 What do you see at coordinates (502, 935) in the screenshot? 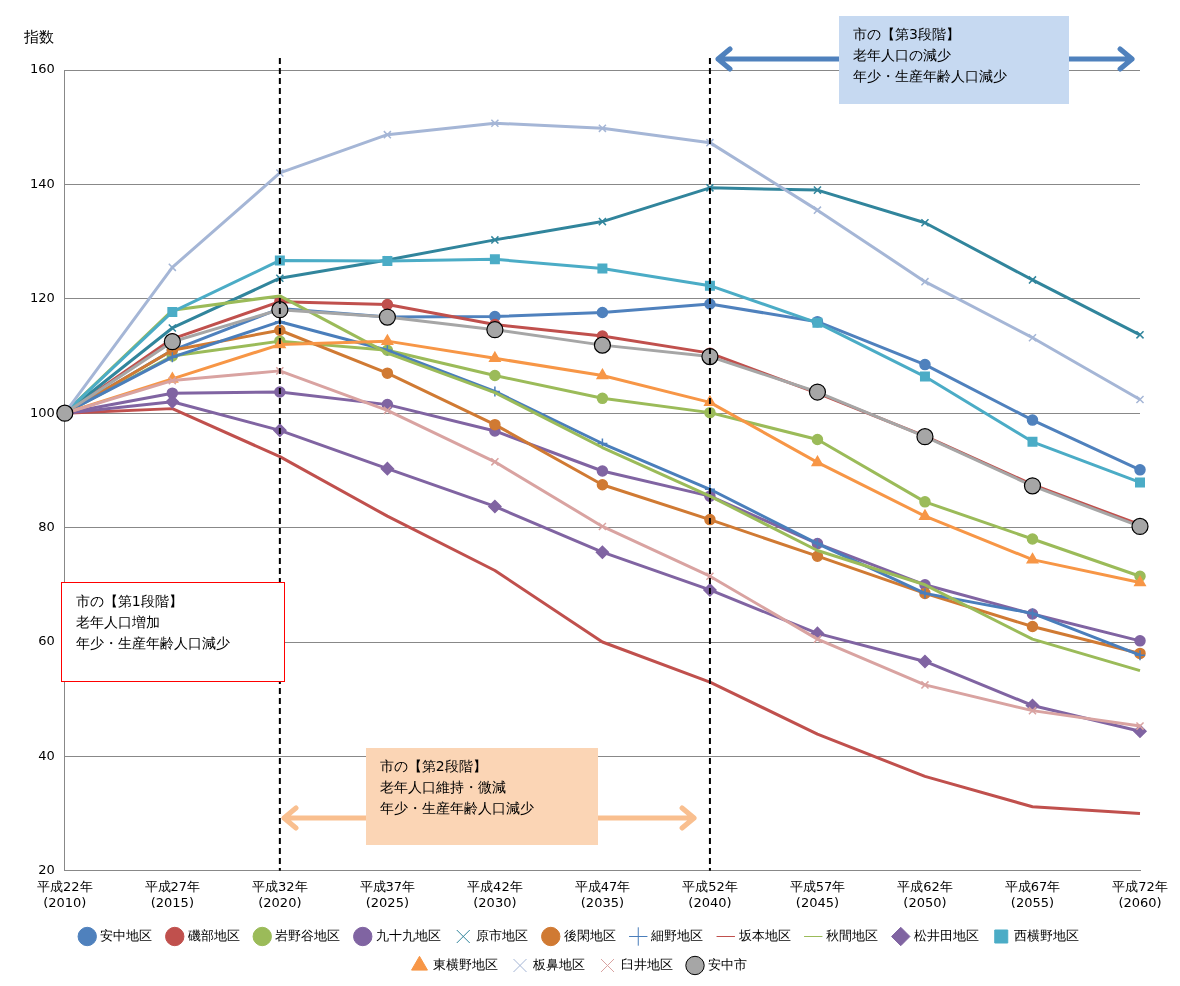
I see `legend-label: 原市地区` at bounding box center [502, 935].